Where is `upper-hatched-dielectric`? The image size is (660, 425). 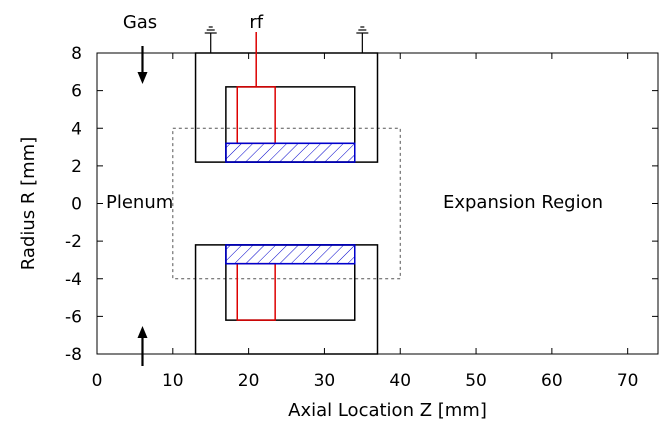 upper-hatched-dielectric is located at coordinates (290, 152).